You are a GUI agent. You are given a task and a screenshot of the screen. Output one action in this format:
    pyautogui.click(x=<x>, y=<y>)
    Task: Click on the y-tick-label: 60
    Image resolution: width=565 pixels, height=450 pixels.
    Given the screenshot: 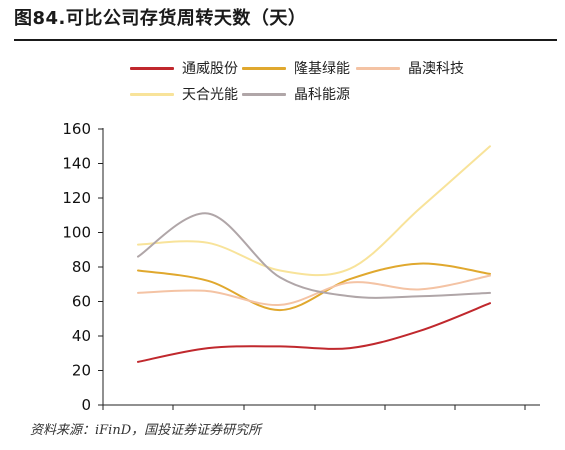 What is the action you would take?
    pyautogui.click(x=81, y=302)
    